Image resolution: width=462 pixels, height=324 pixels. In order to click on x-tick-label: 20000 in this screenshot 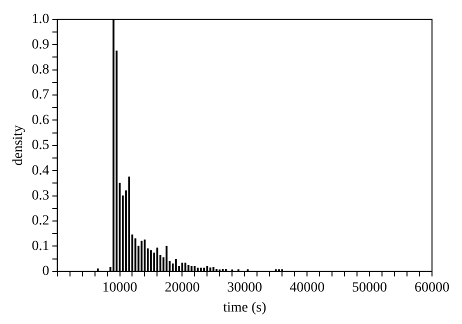, I will do `click(182, 288)`.